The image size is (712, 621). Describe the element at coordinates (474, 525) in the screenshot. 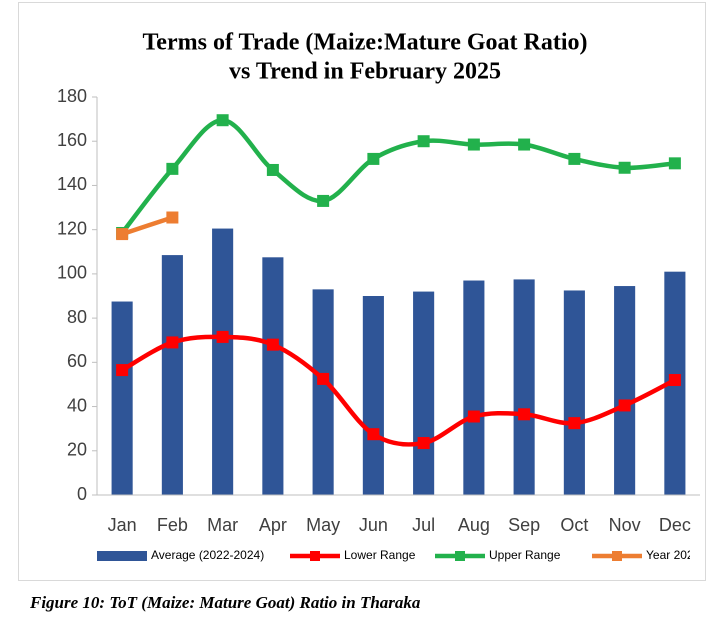

I see `x-tick-label: Aug` at that location.